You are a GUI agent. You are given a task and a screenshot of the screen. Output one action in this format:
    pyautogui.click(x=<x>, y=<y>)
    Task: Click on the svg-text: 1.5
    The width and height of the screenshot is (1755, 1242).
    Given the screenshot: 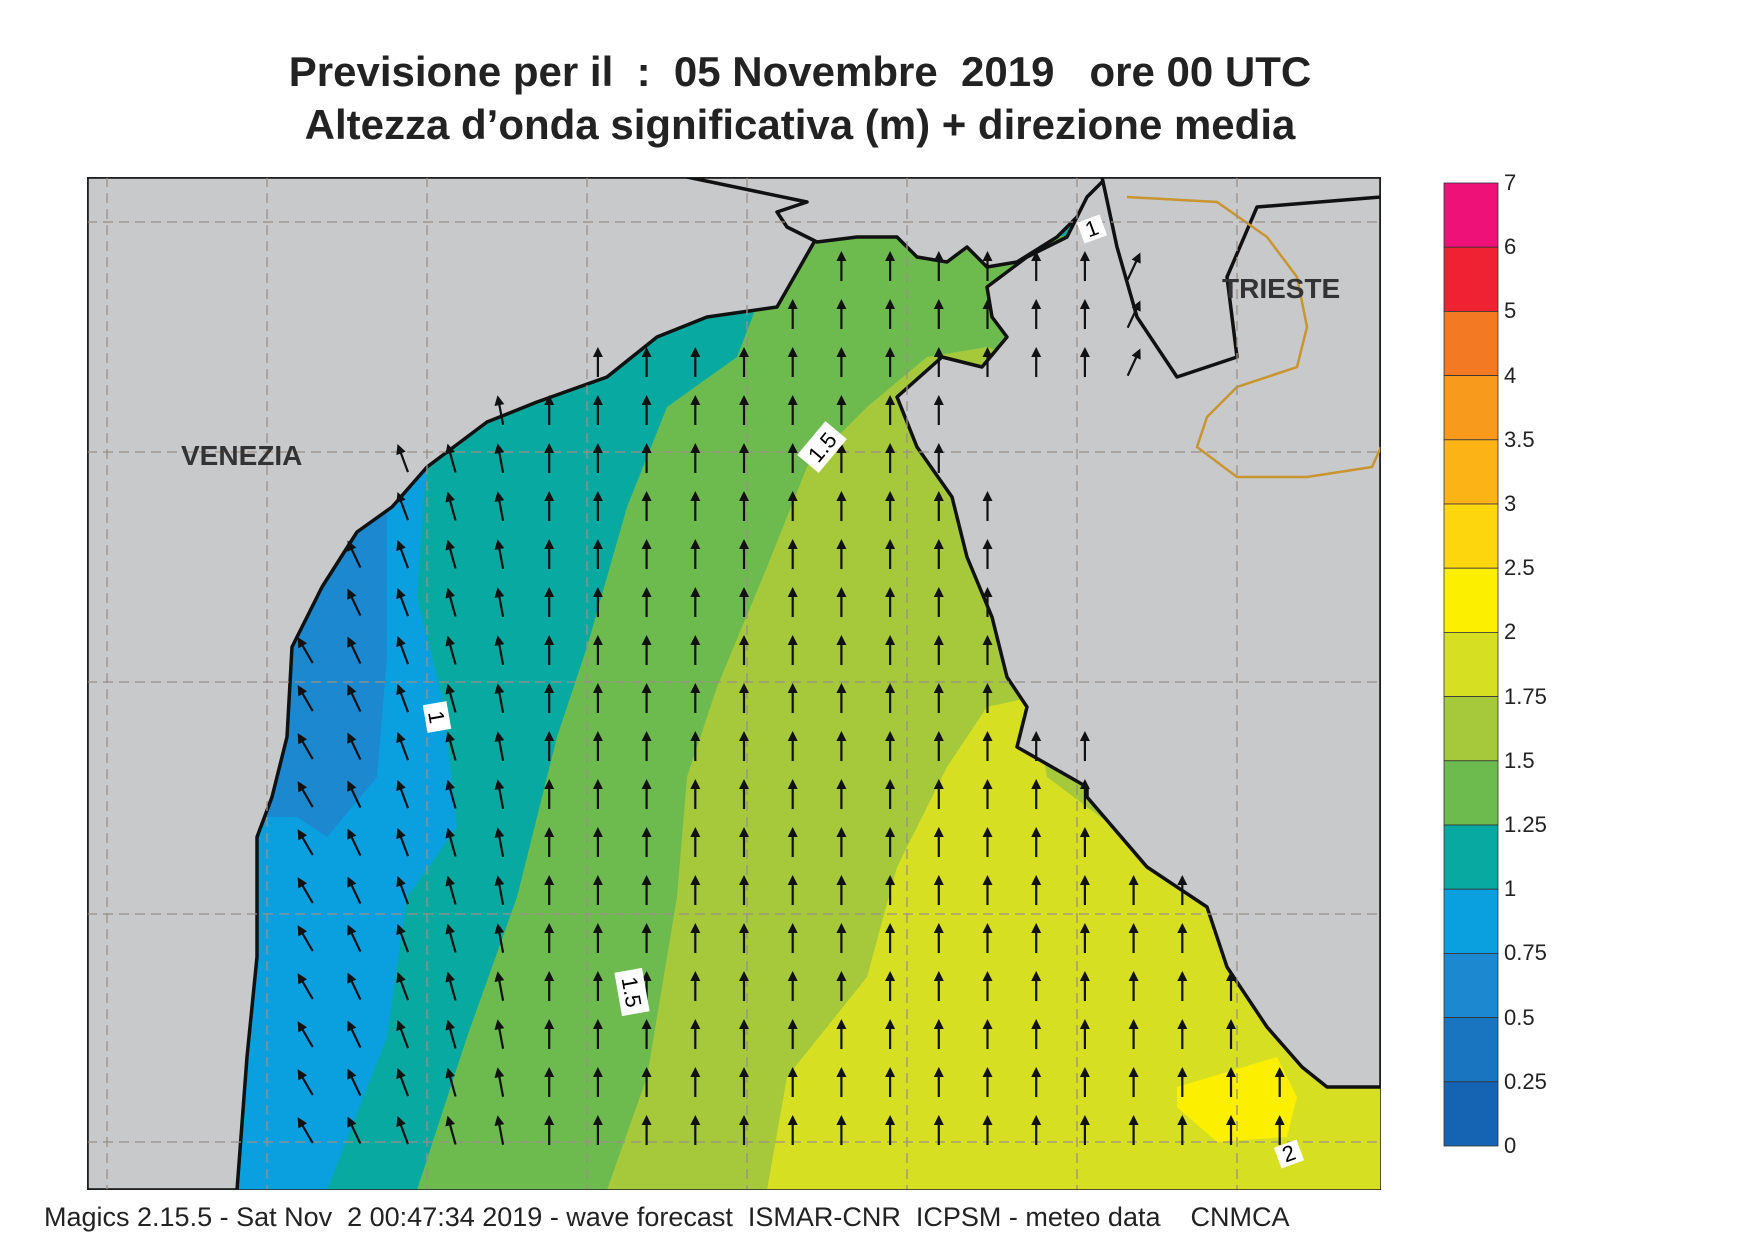 What is the action you would take?
    pyautogui.click(x=632, y=992)
    